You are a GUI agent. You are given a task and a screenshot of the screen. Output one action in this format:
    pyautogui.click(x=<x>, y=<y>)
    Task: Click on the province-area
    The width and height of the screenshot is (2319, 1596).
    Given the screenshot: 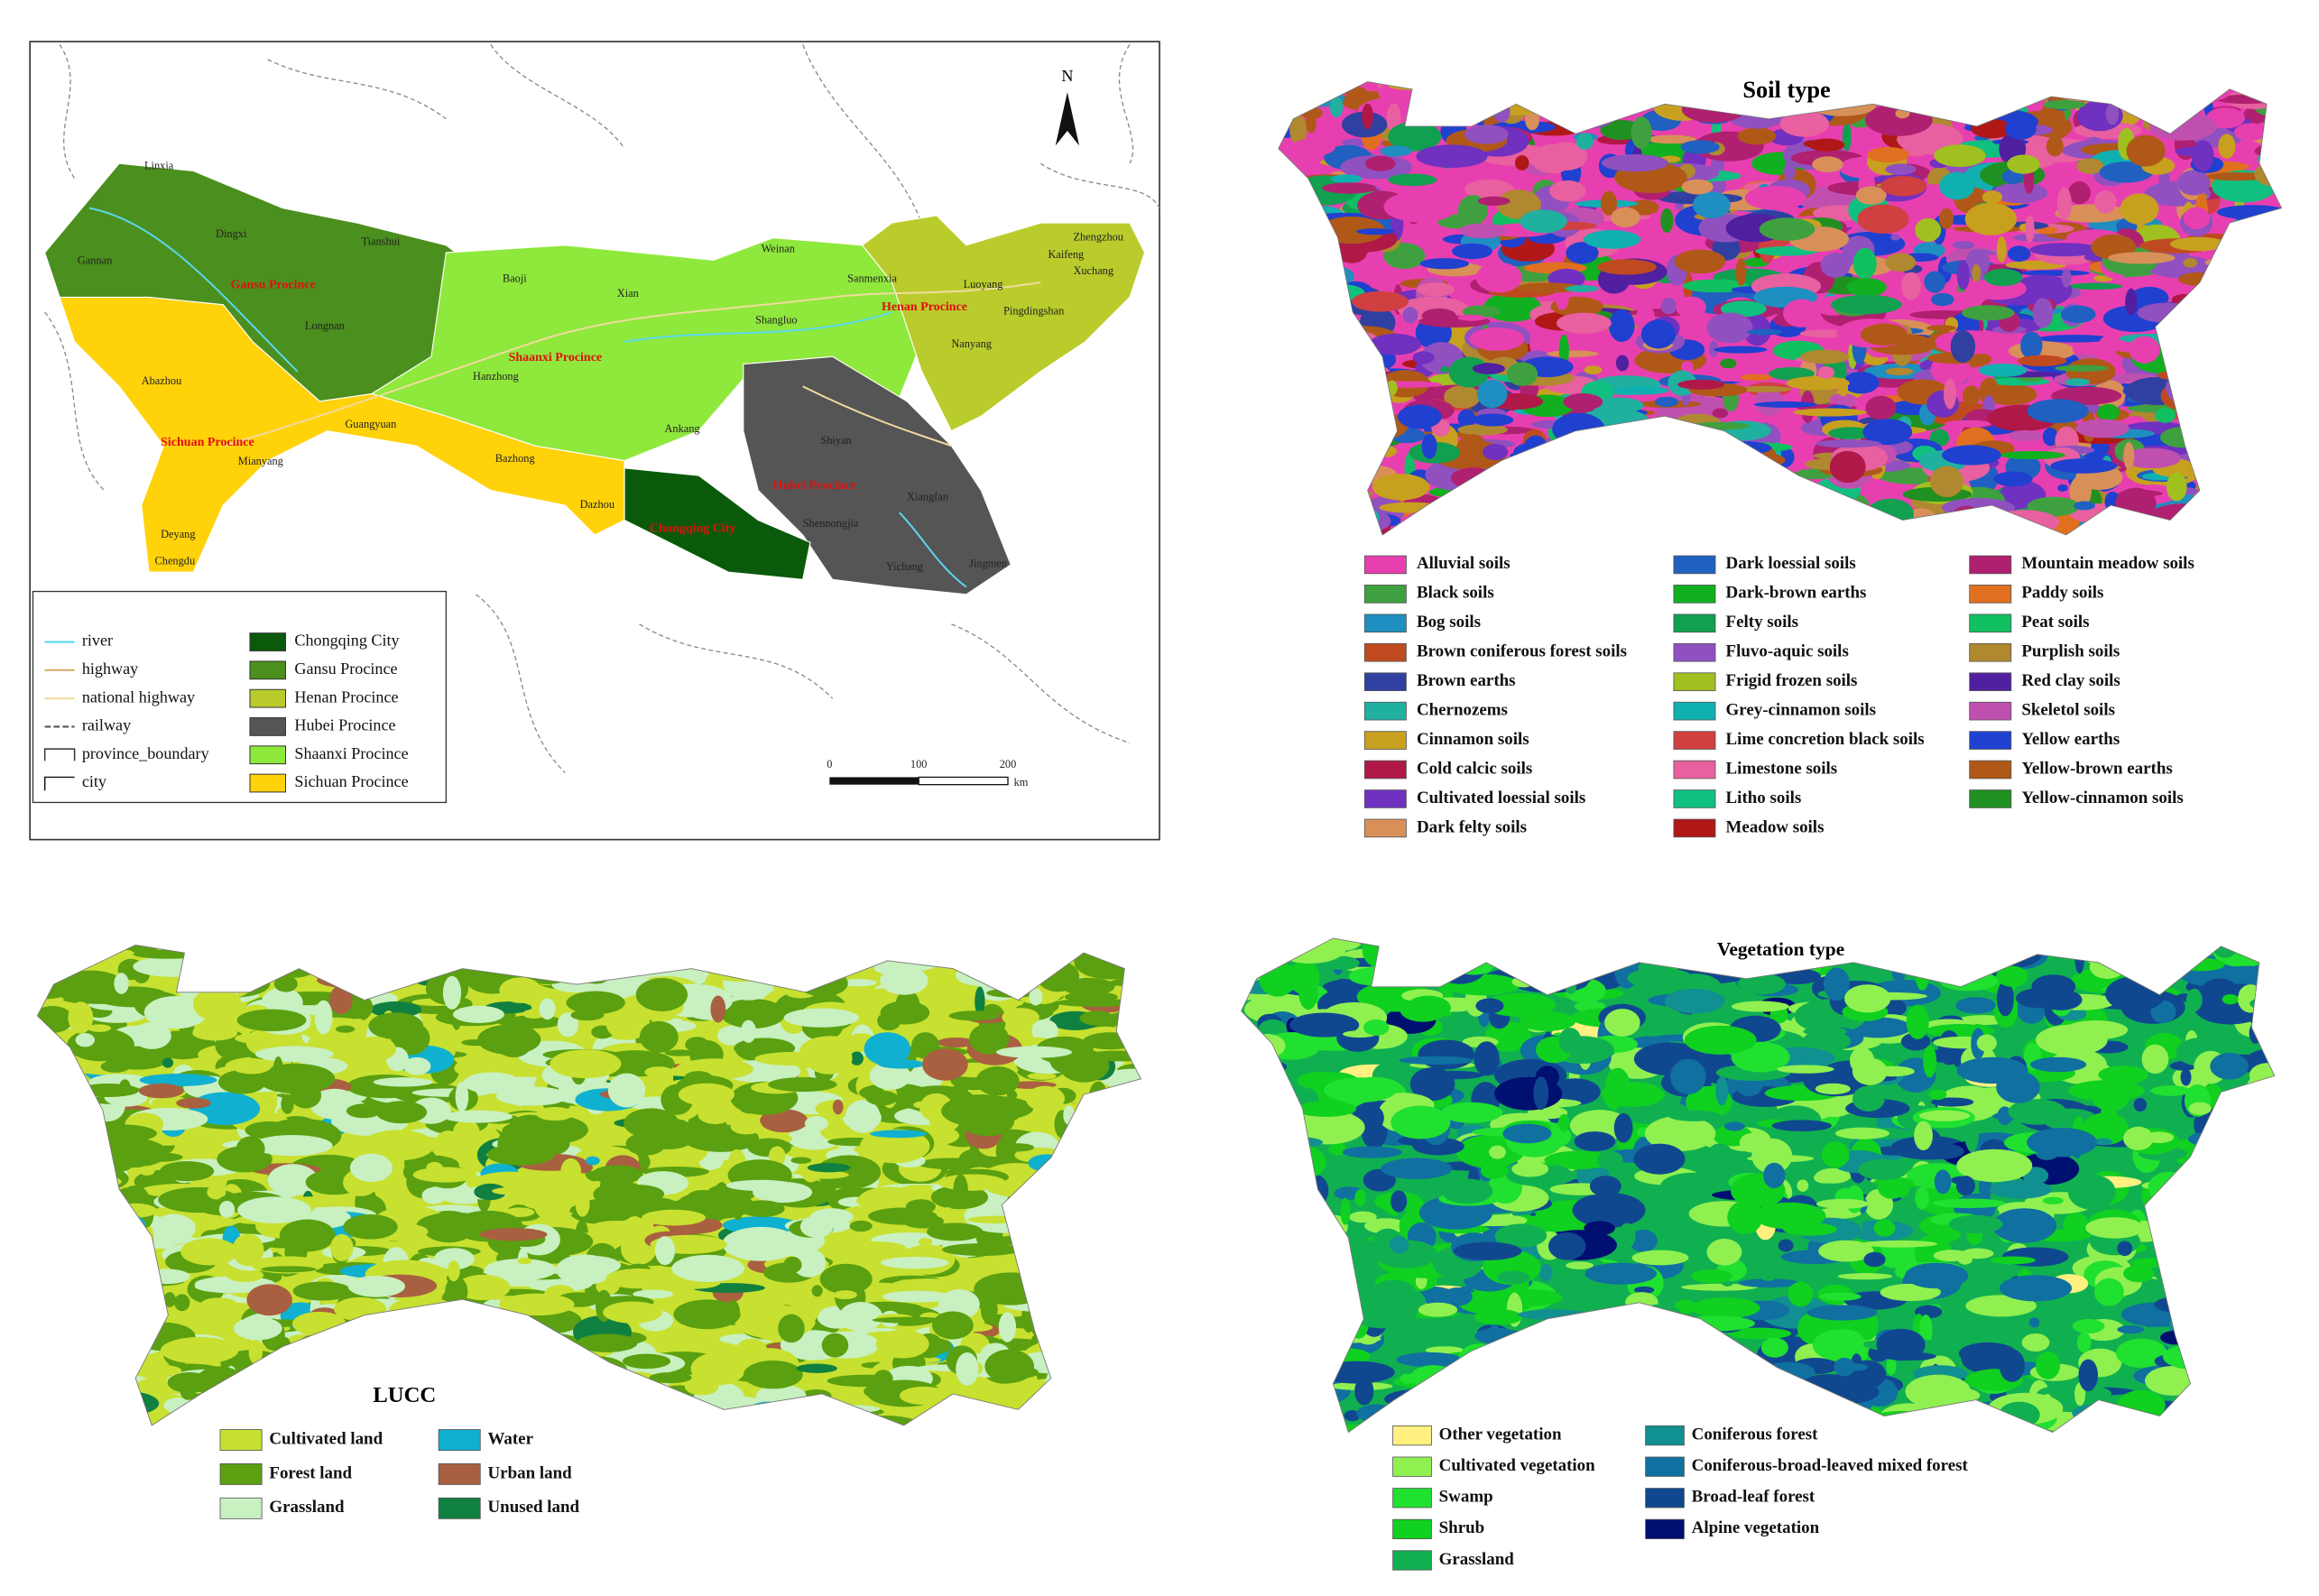 What is the action you would take?
    pyautogui.click(x=1003, y=323)
    